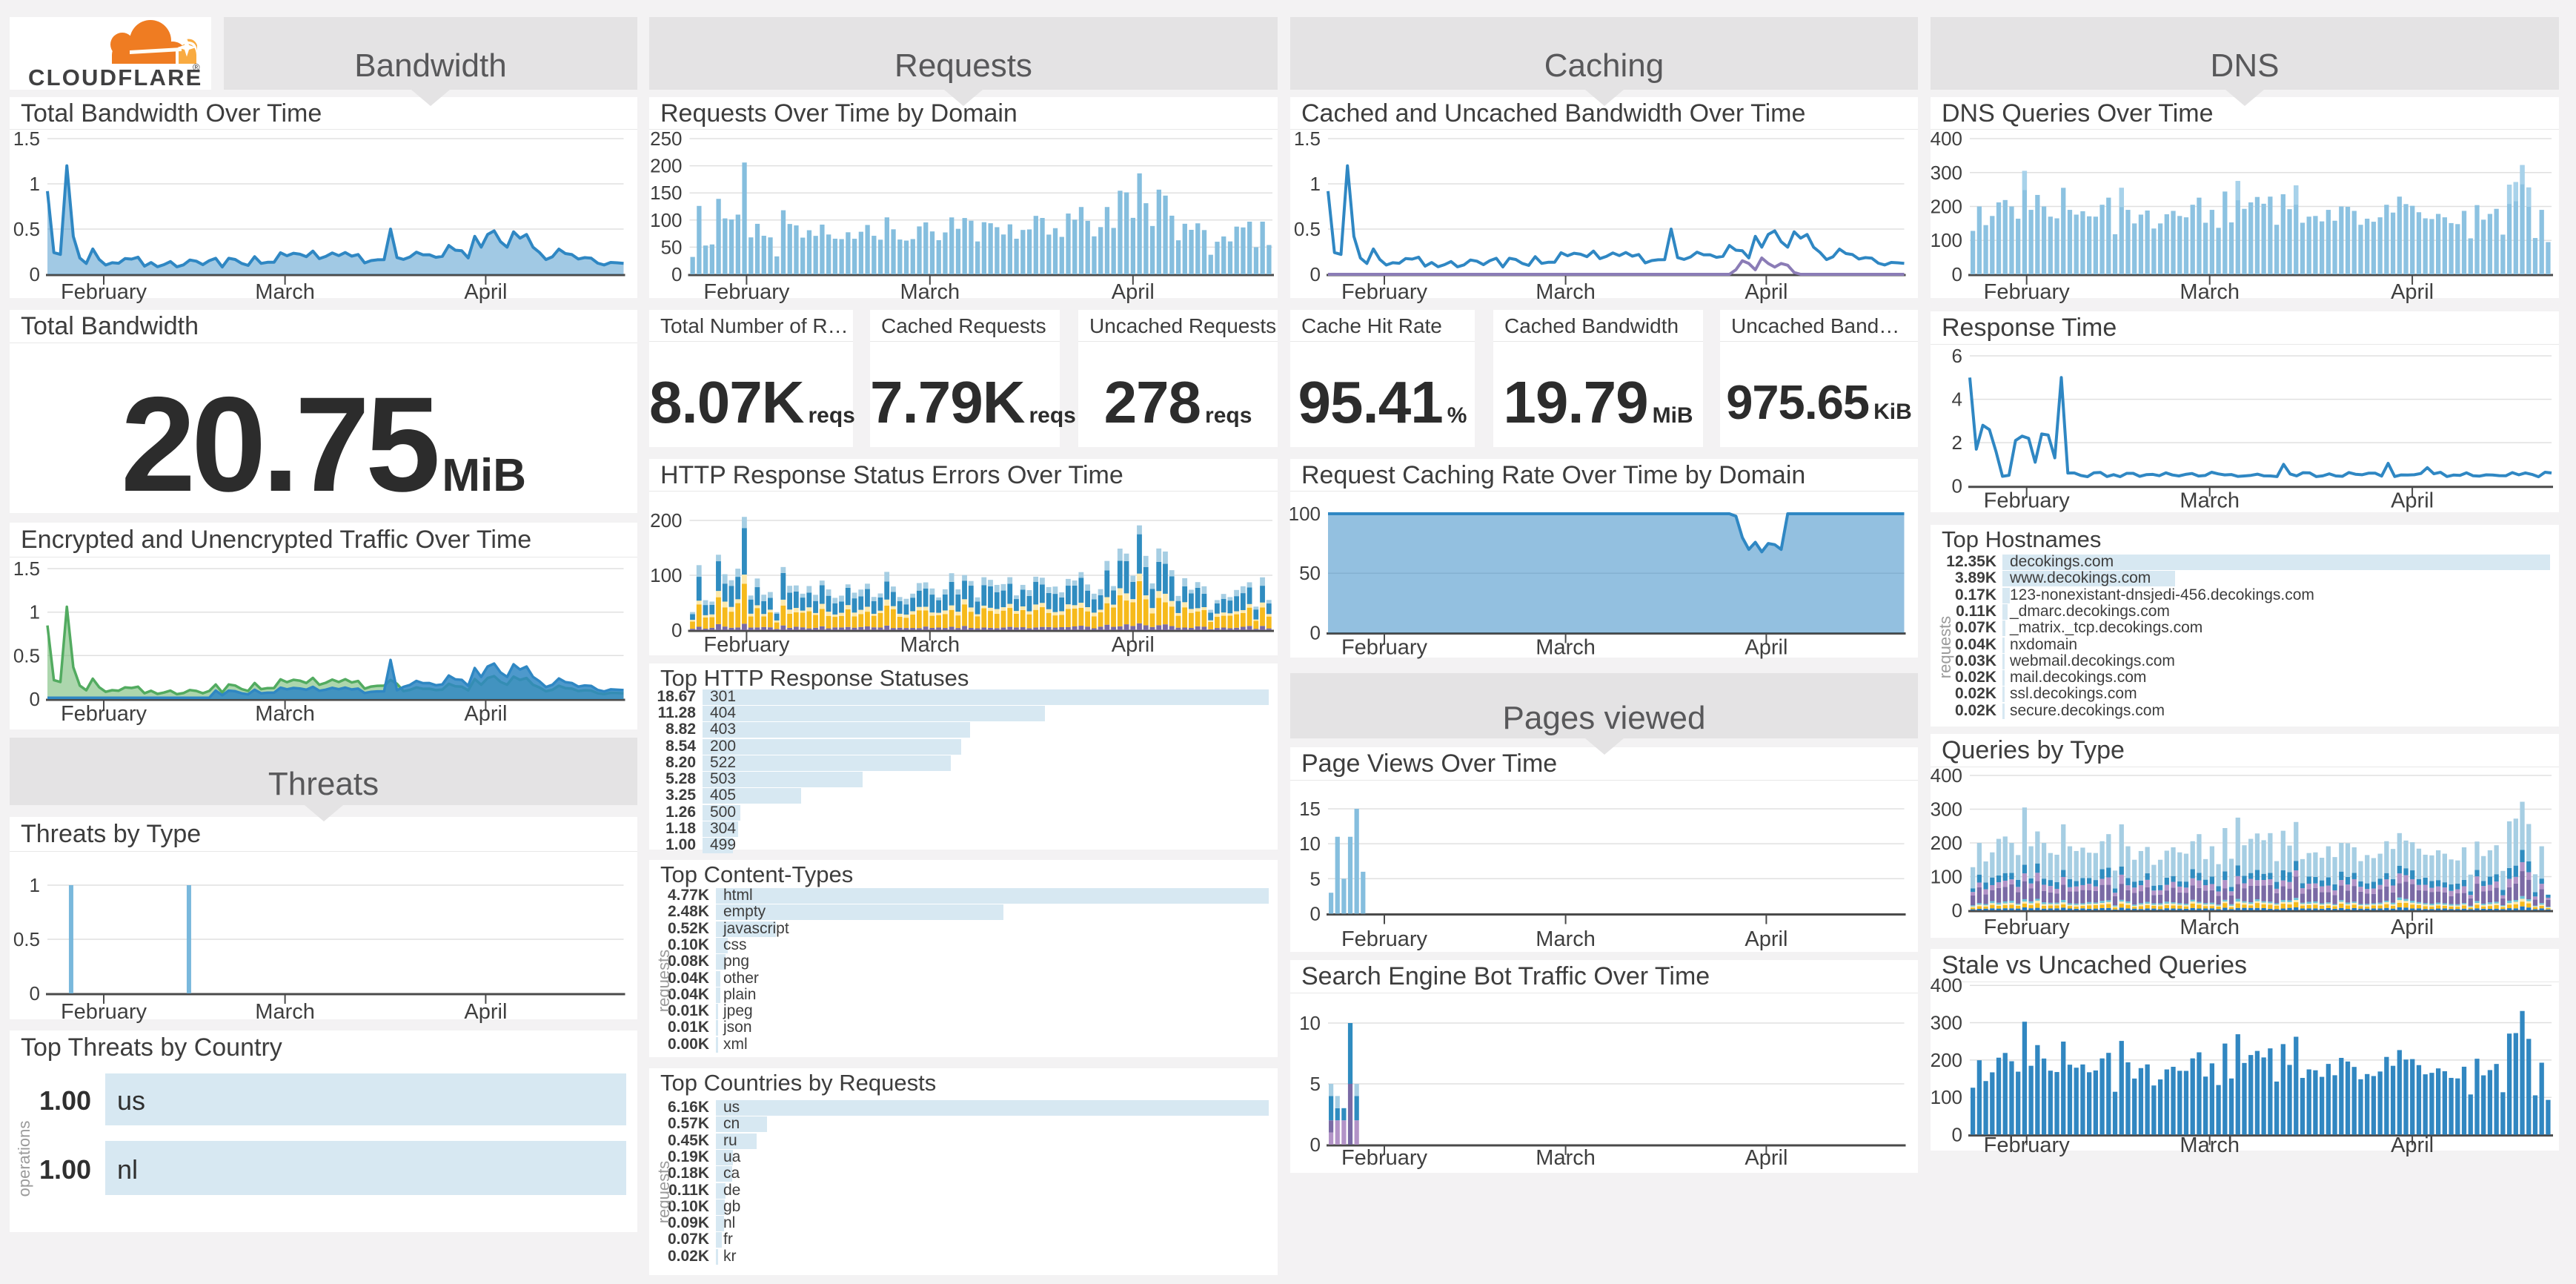 This screenshot has height=1284, width=2576. Describe the element at coordinates (1957, 399) in the screenshot. I see `svg-text: 4` at that location.